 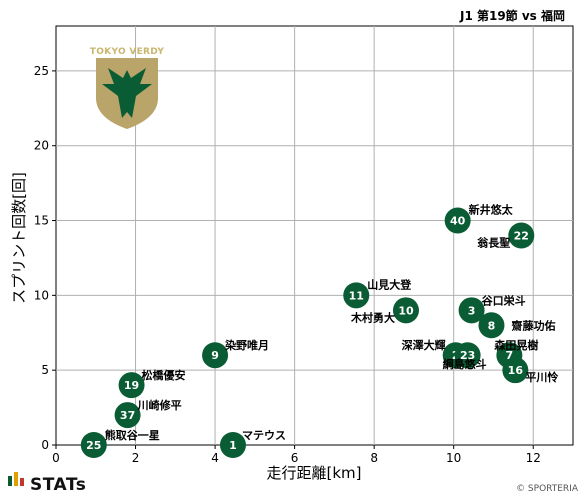 What do you see at coordinates (424, 345) in the screenshot?
I see `player-name-label: 深澤大輝` at bounding box center [424, 345].